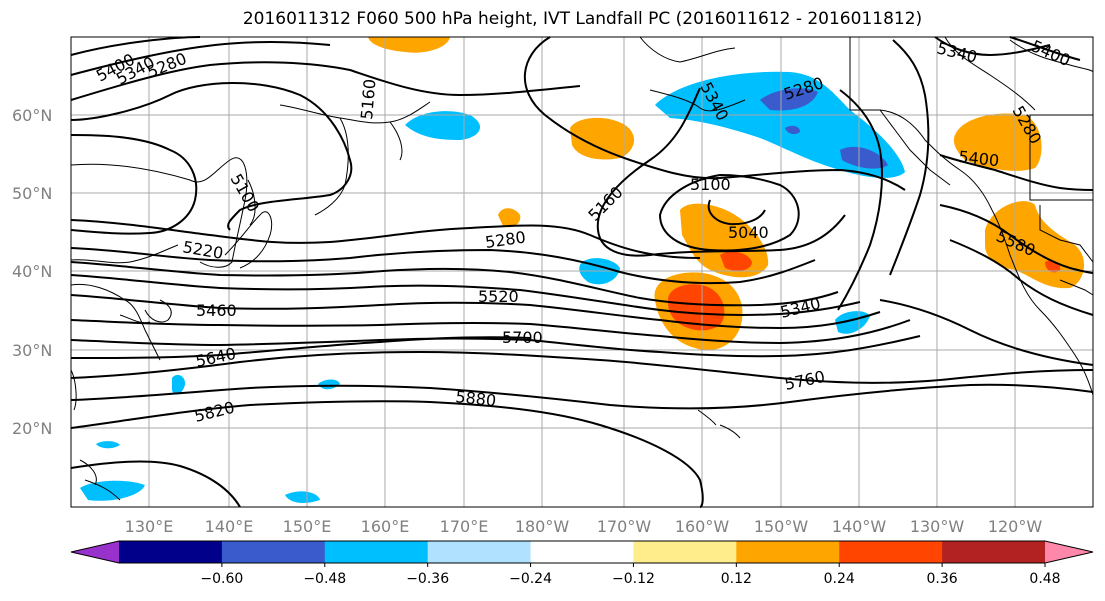  What do you see at coordinates (385, 526) in the screenshot?
I see `lon-label: 160°E` at bounding box center [385, 526].